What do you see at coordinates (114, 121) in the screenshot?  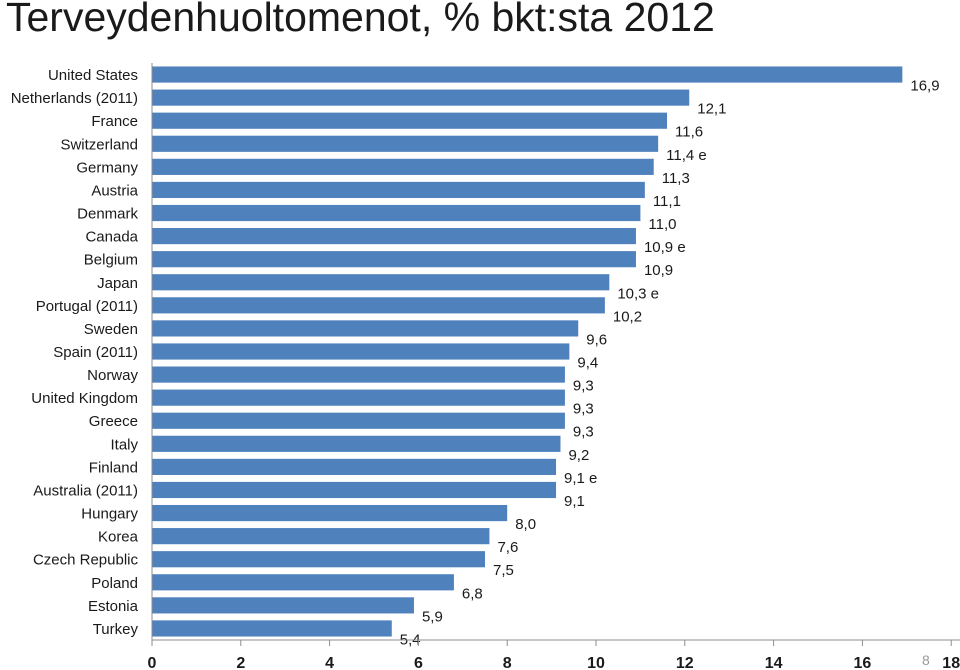 I see `category-label: France` at bounding box center [114, 121].